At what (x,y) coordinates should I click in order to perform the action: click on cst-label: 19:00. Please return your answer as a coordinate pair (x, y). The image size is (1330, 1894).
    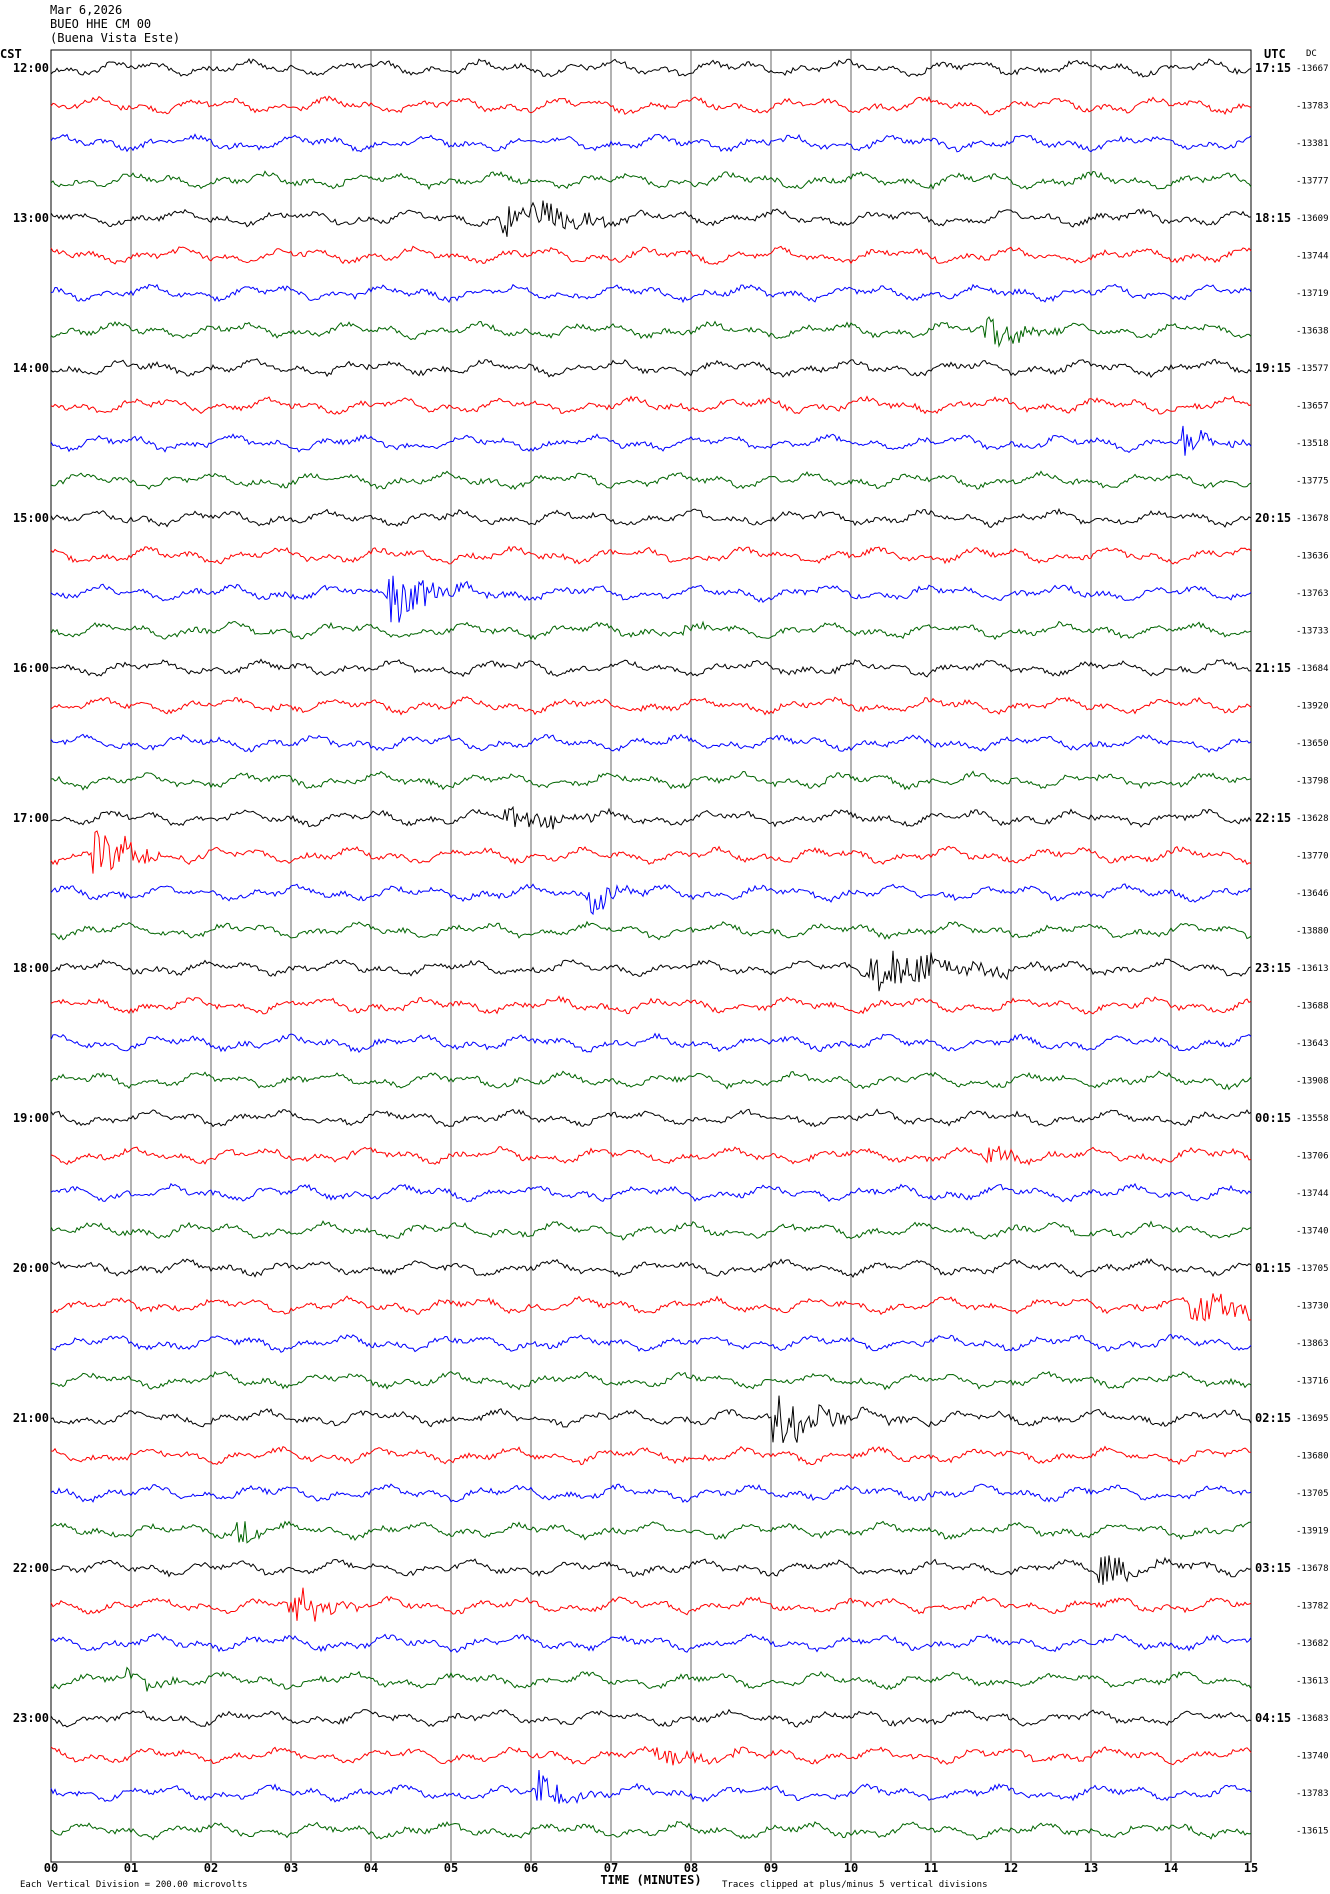
    Looking at the image, I should click on (31, 1118).